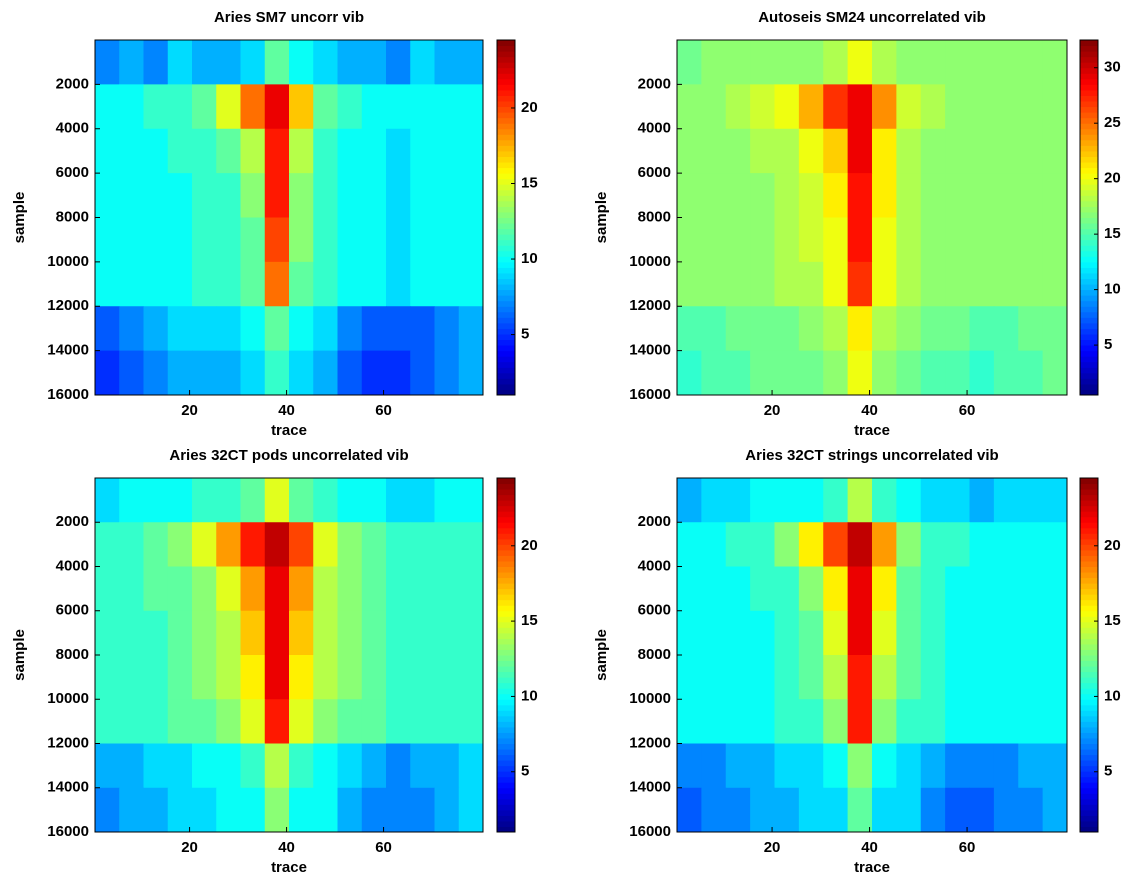 This screenshot has width=1130, height=878. I want to click on y-tick-label: 12000, so click(650, 742).